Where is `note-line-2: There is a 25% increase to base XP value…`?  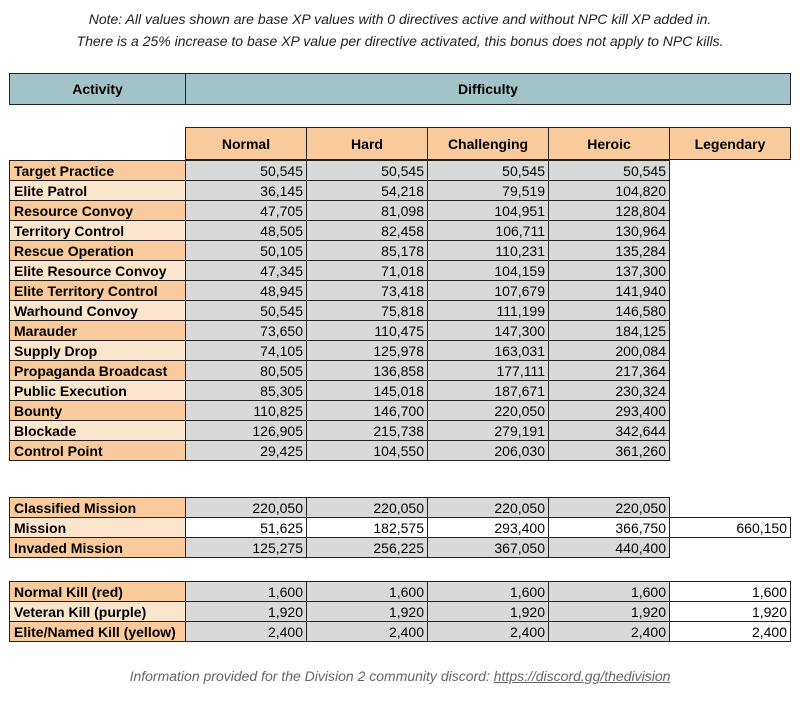
note-line-2: There is a 25% increase to base XP value… is located at coordinates (400, 41).